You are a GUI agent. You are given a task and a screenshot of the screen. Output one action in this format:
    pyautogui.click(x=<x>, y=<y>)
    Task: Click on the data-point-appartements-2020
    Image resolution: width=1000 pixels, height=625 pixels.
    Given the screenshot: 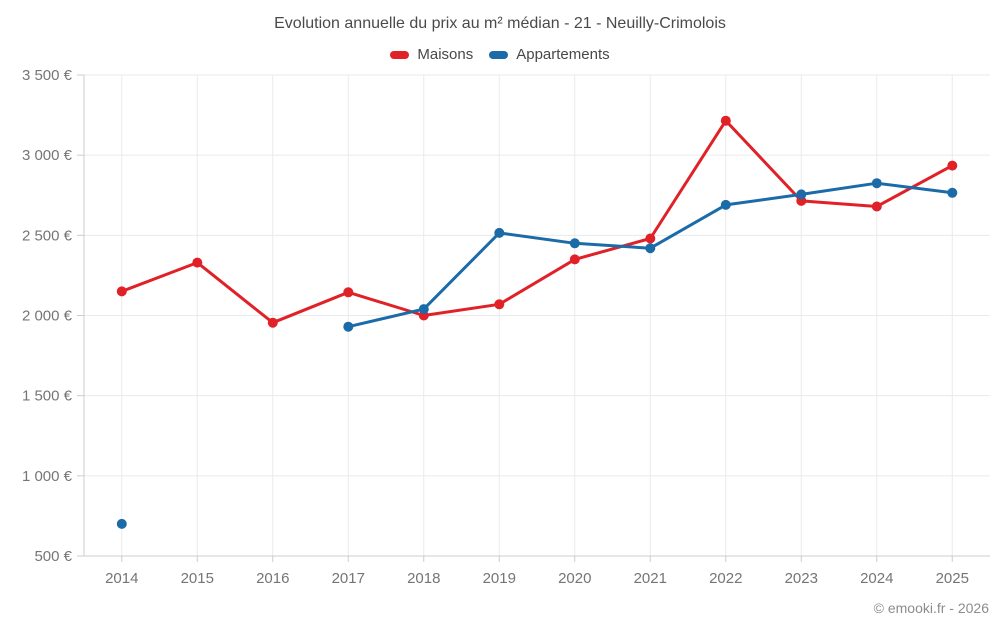 What is the action you would take?
    pyautogui.click(x=574, y=243)
    